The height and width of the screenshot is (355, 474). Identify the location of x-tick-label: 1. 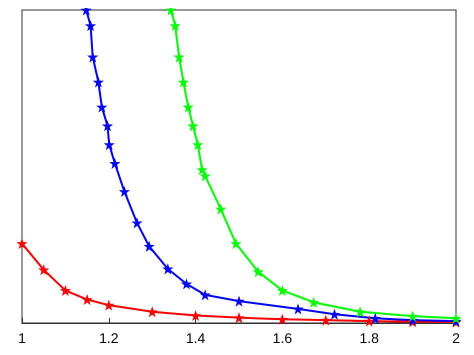
(22, 338).